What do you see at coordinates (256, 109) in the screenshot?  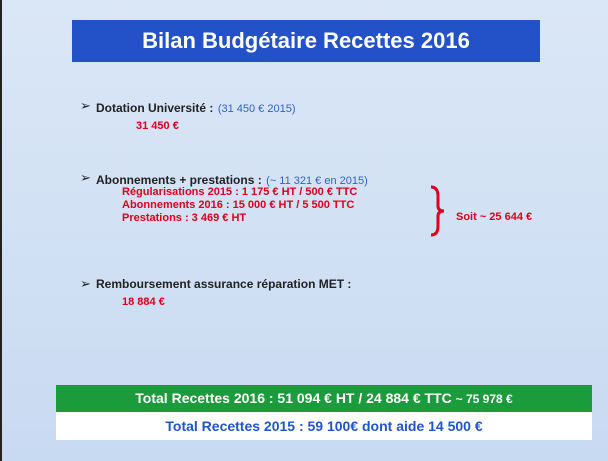 I see `item-note: (31 450 € 2015)` at bounding box center [256, 109].